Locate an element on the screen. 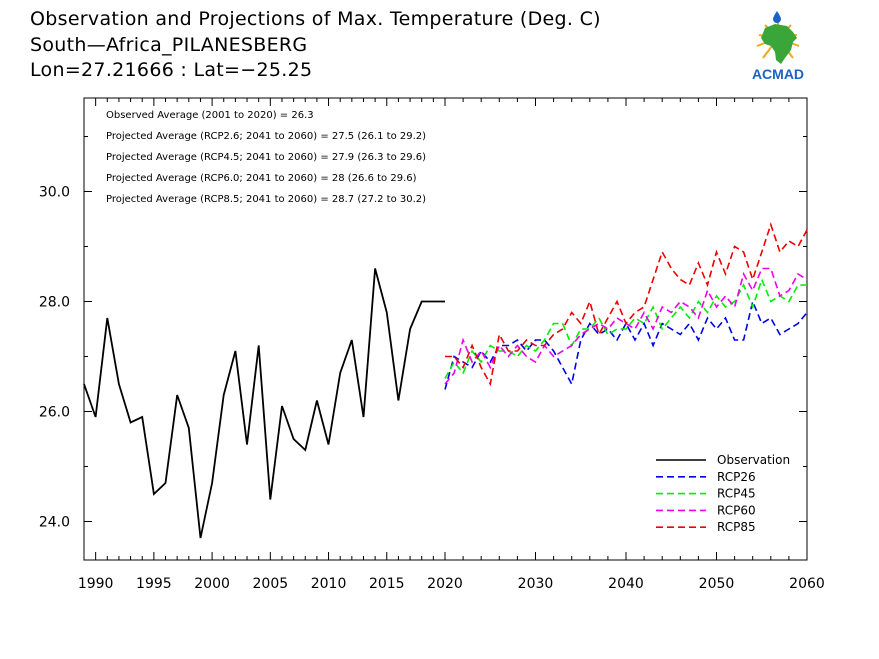 The image size is (879, 659). legend-label-rcp26: RCP26 is located at coordinates (736, 477).